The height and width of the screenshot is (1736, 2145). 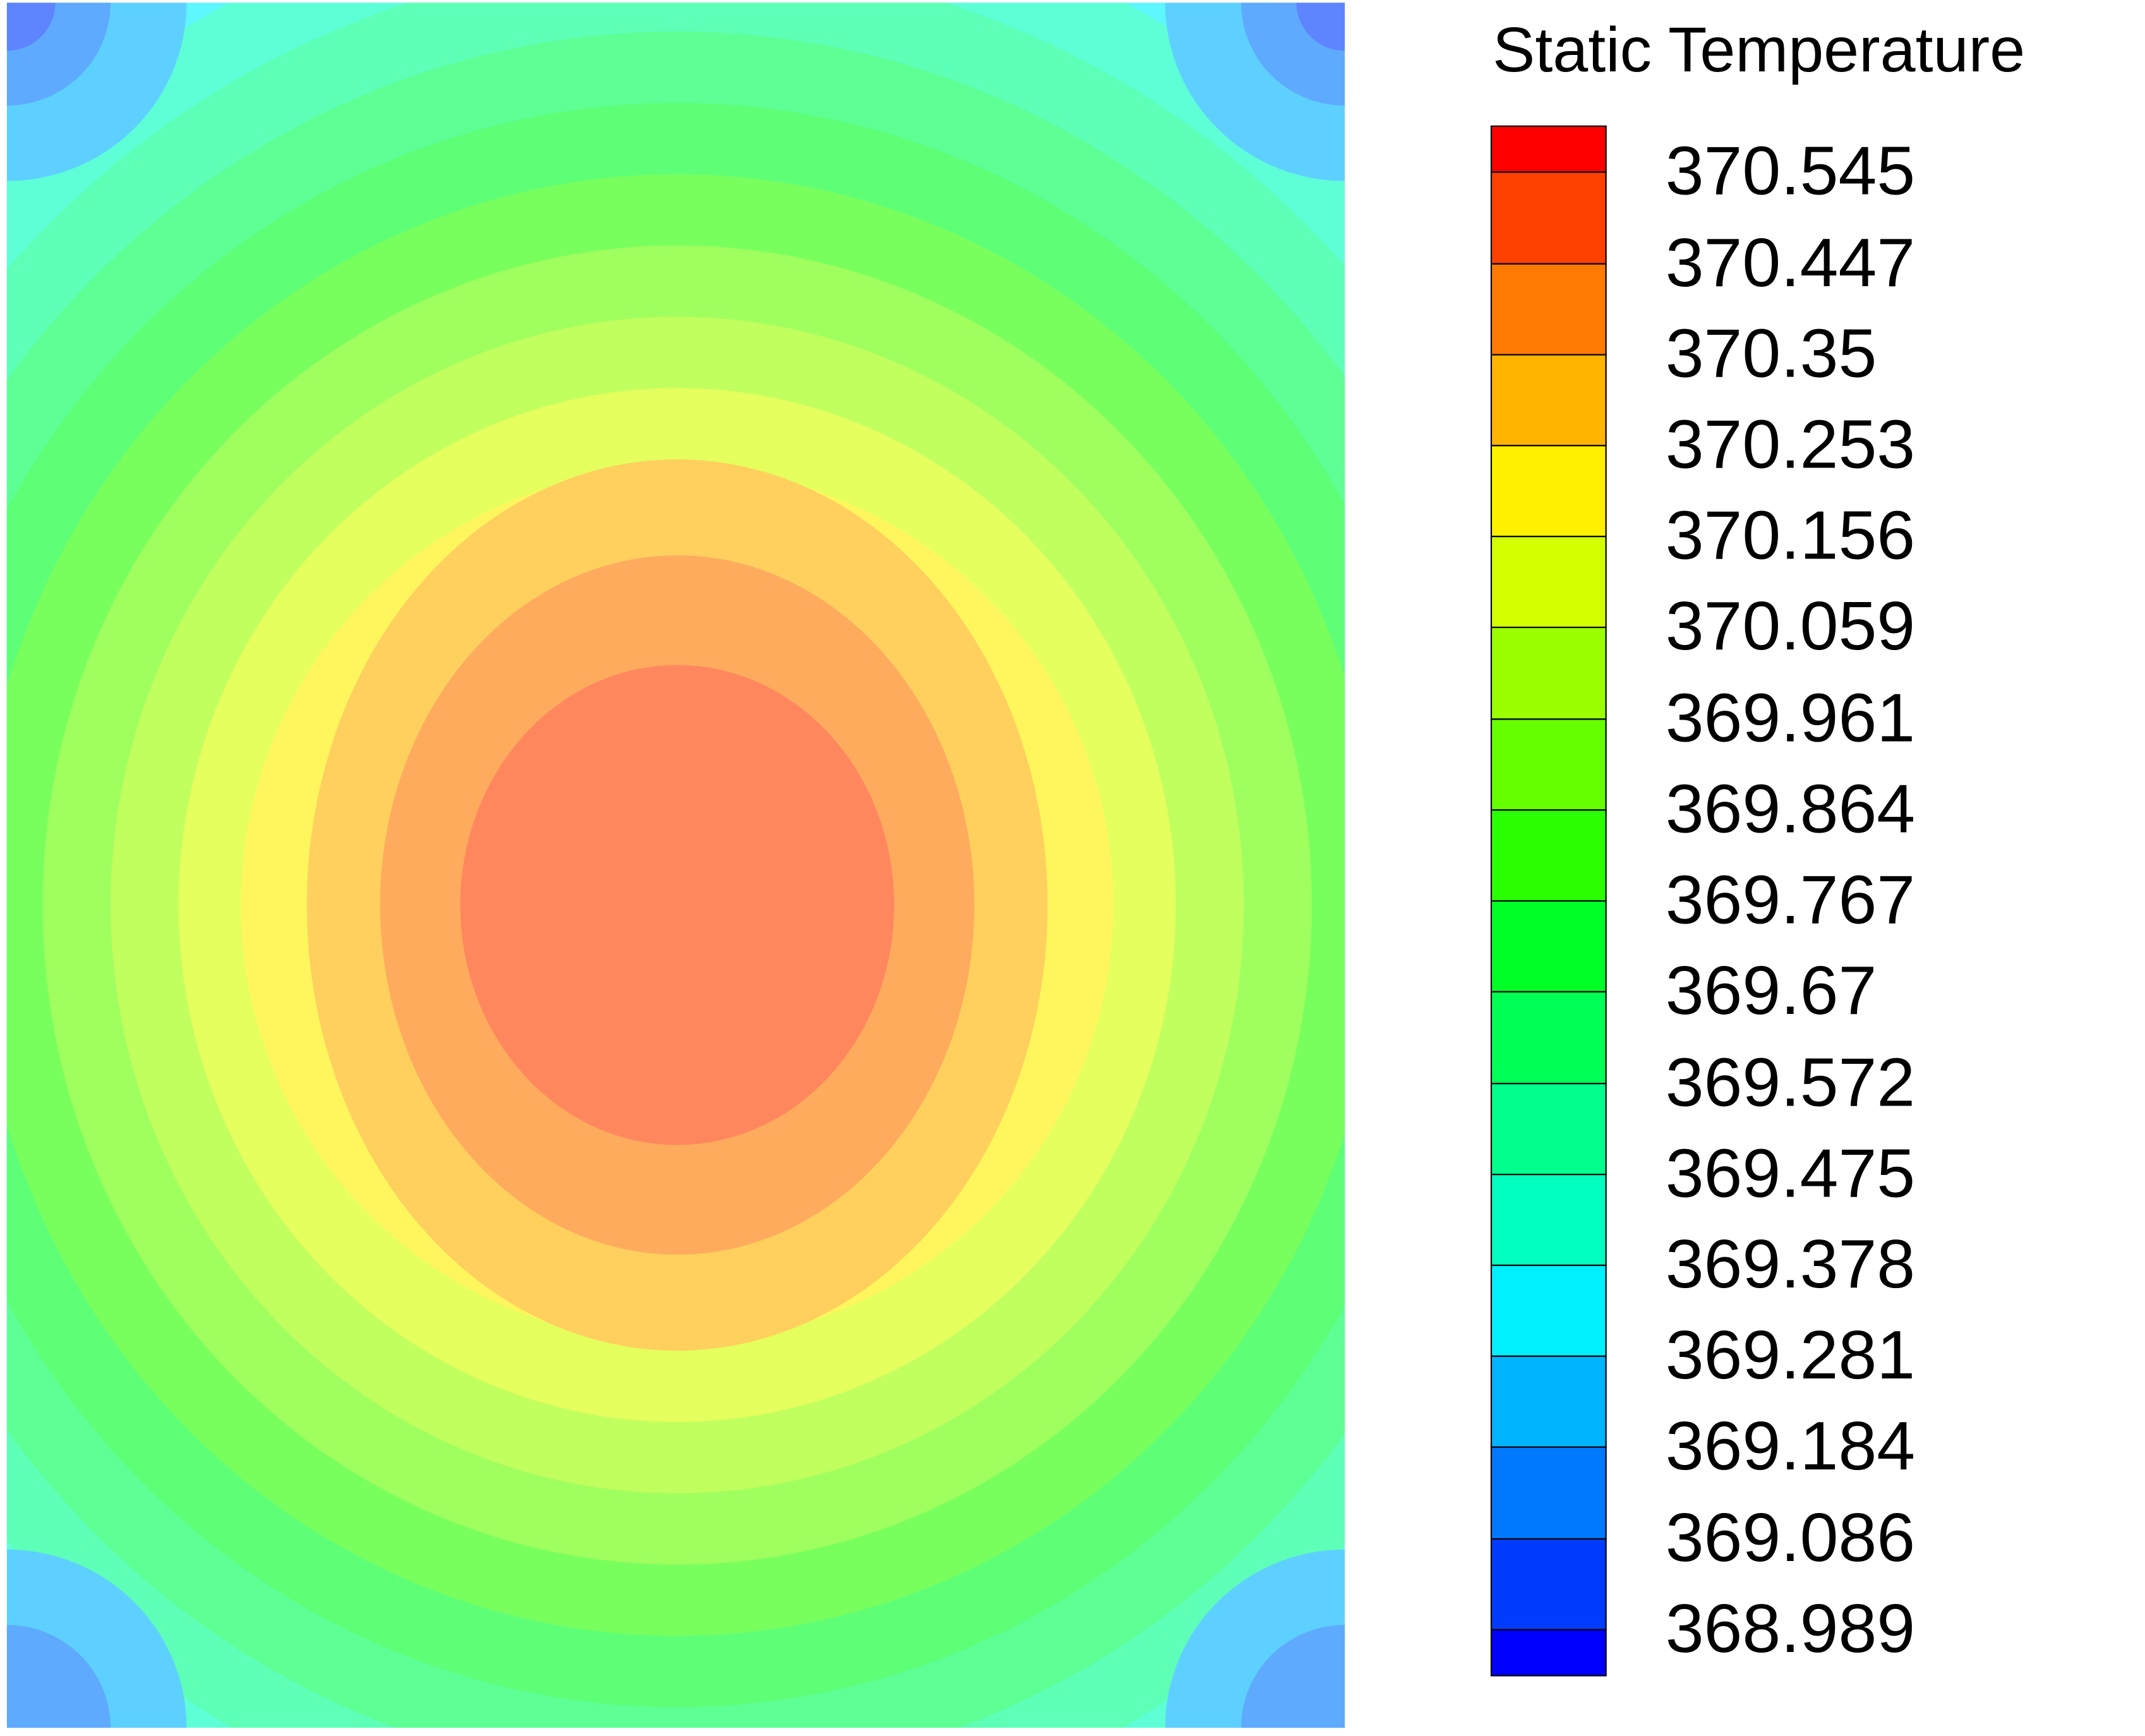 I want to click on colorbar-tick-label: 369.378, so click(x=1791, y=1264).